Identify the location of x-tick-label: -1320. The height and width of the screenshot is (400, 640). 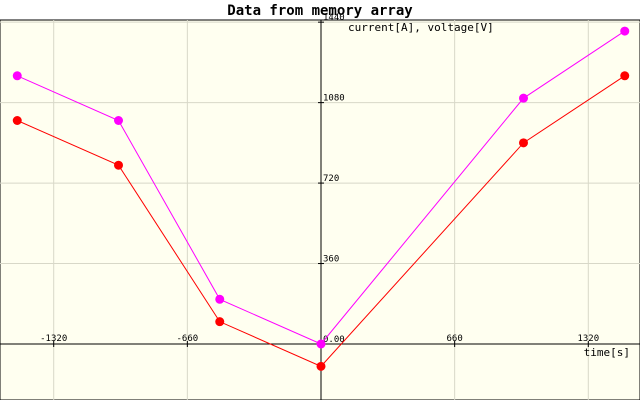
(53, 339).